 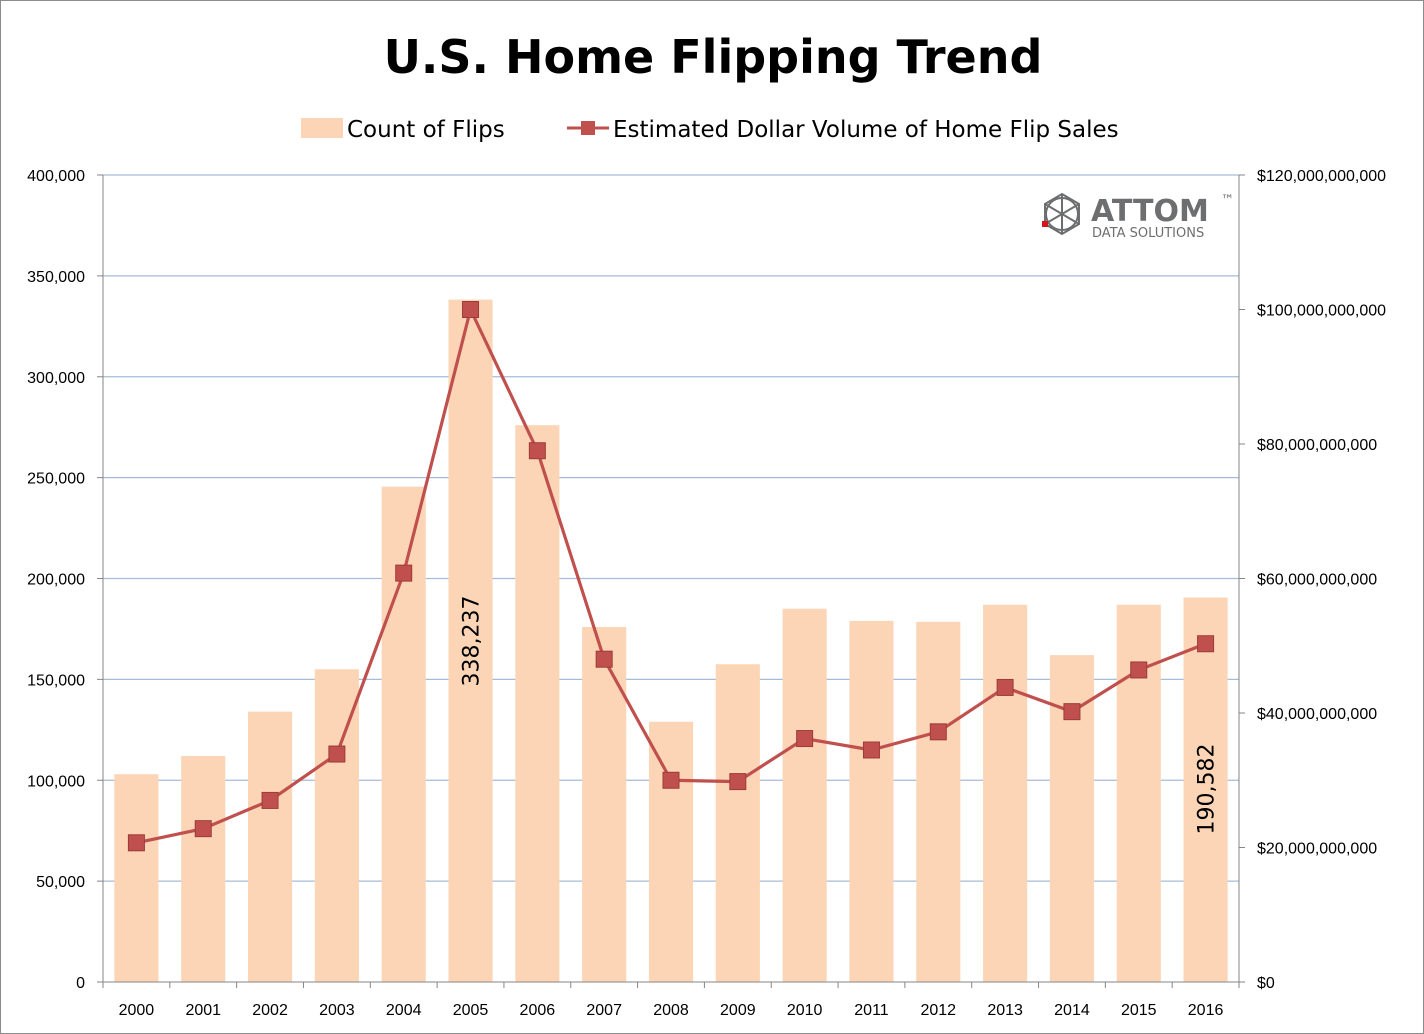 What do you see at coordinates (1061, 214) in the screenshot?
I see `attom-logo-icon` at bounding box center [1061, 214].